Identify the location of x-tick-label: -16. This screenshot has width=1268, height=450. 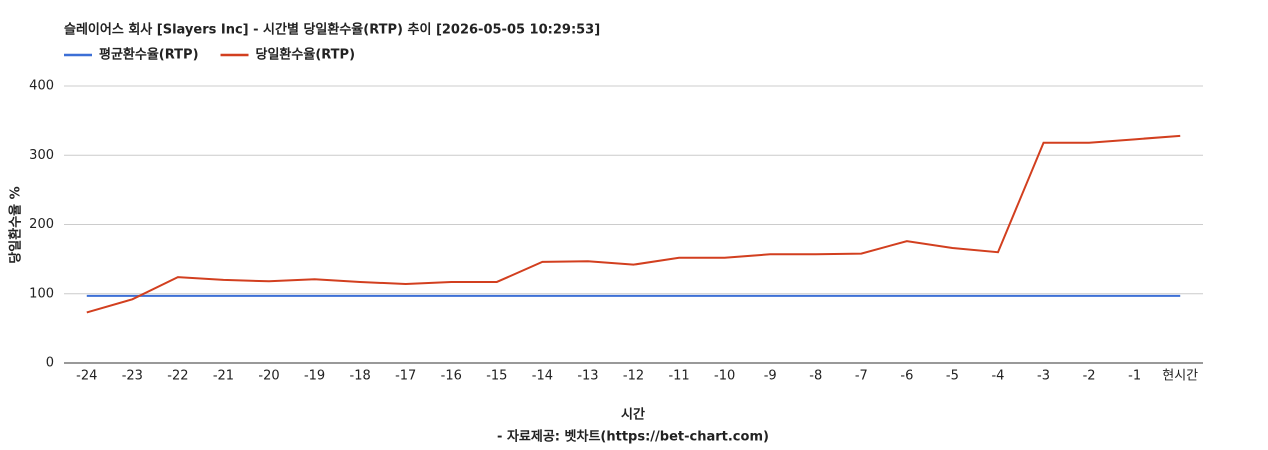
(451, 376).